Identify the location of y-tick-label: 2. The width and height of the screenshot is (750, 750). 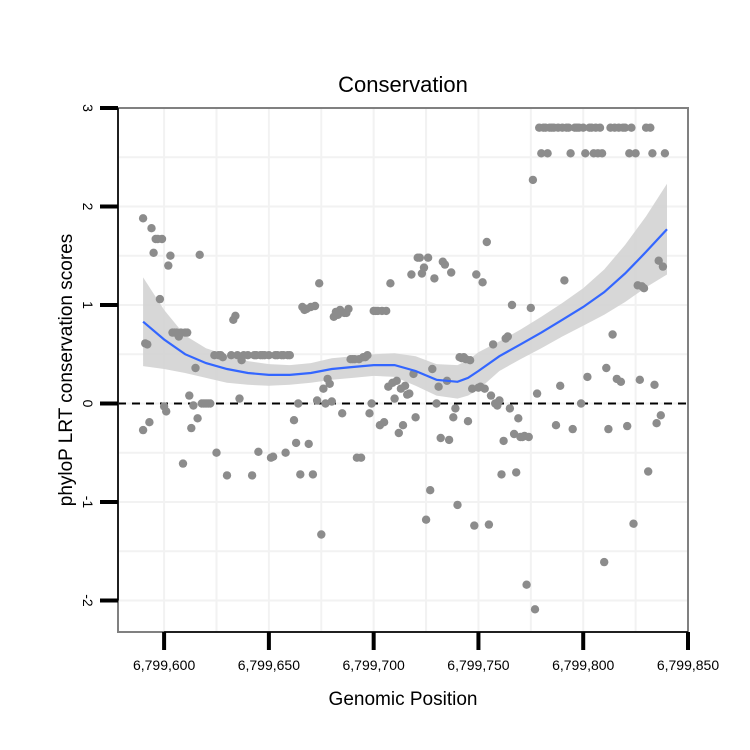
(88, 207).